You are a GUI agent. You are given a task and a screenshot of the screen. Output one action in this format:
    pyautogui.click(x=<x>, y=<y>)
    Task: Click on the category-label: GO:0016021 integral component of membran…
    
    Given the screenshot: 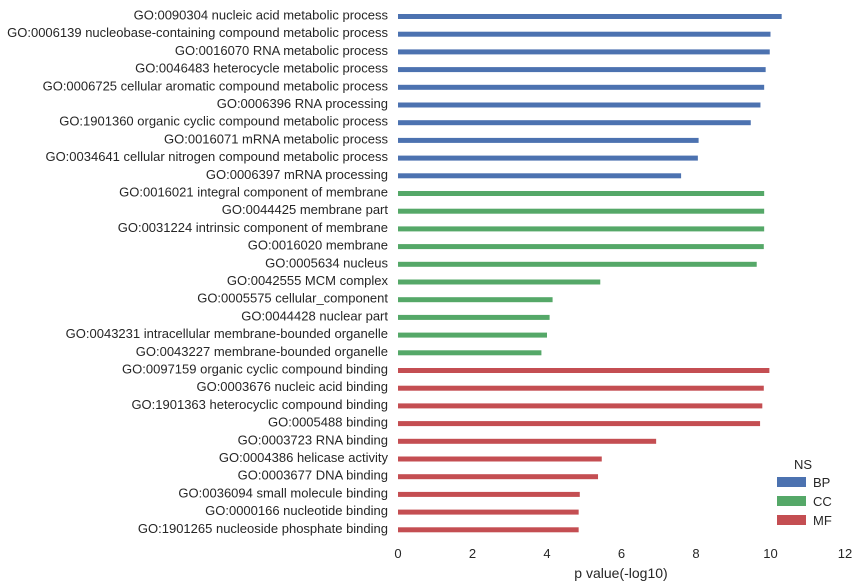 What is the action you would take?
    pyautogui.click(x=253, y=192)
    